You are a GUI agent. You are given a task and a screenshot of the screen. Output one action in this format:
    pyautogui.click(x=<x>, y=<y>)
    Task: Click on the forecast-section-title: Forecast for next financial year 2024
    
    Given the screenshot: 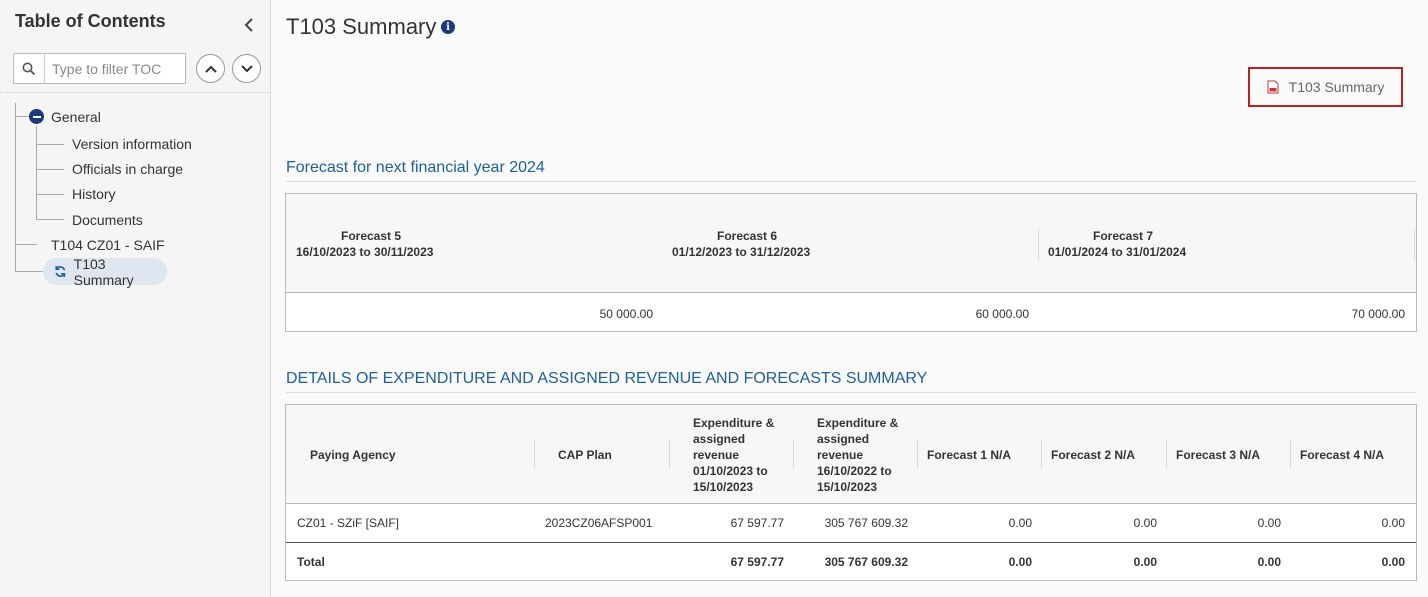 What is the action you would take?
    pyautogui.click(x=415, y=167)
    